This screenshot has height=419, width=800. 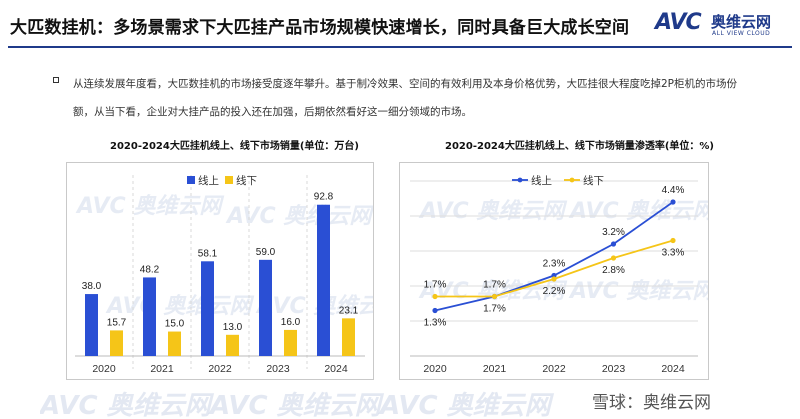 What do you see at coordinates (234, 146) in the screenshot?
I see `bar-chart-title: 2020-2024大匹挂机线上、线下市场销量(单位：万台)` at bounding box center [234, 146].